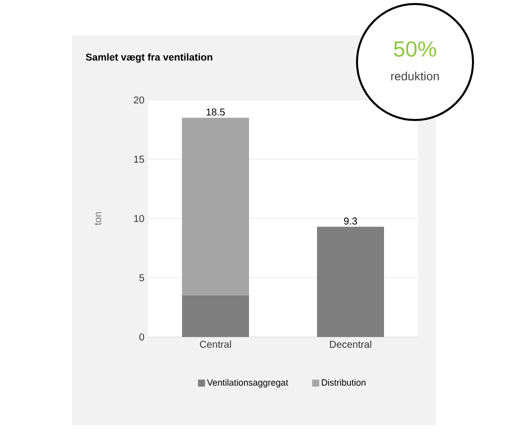 This screenshot has width=516, height=433. I want to click on y-tick-label: 15, so click(139, 159).